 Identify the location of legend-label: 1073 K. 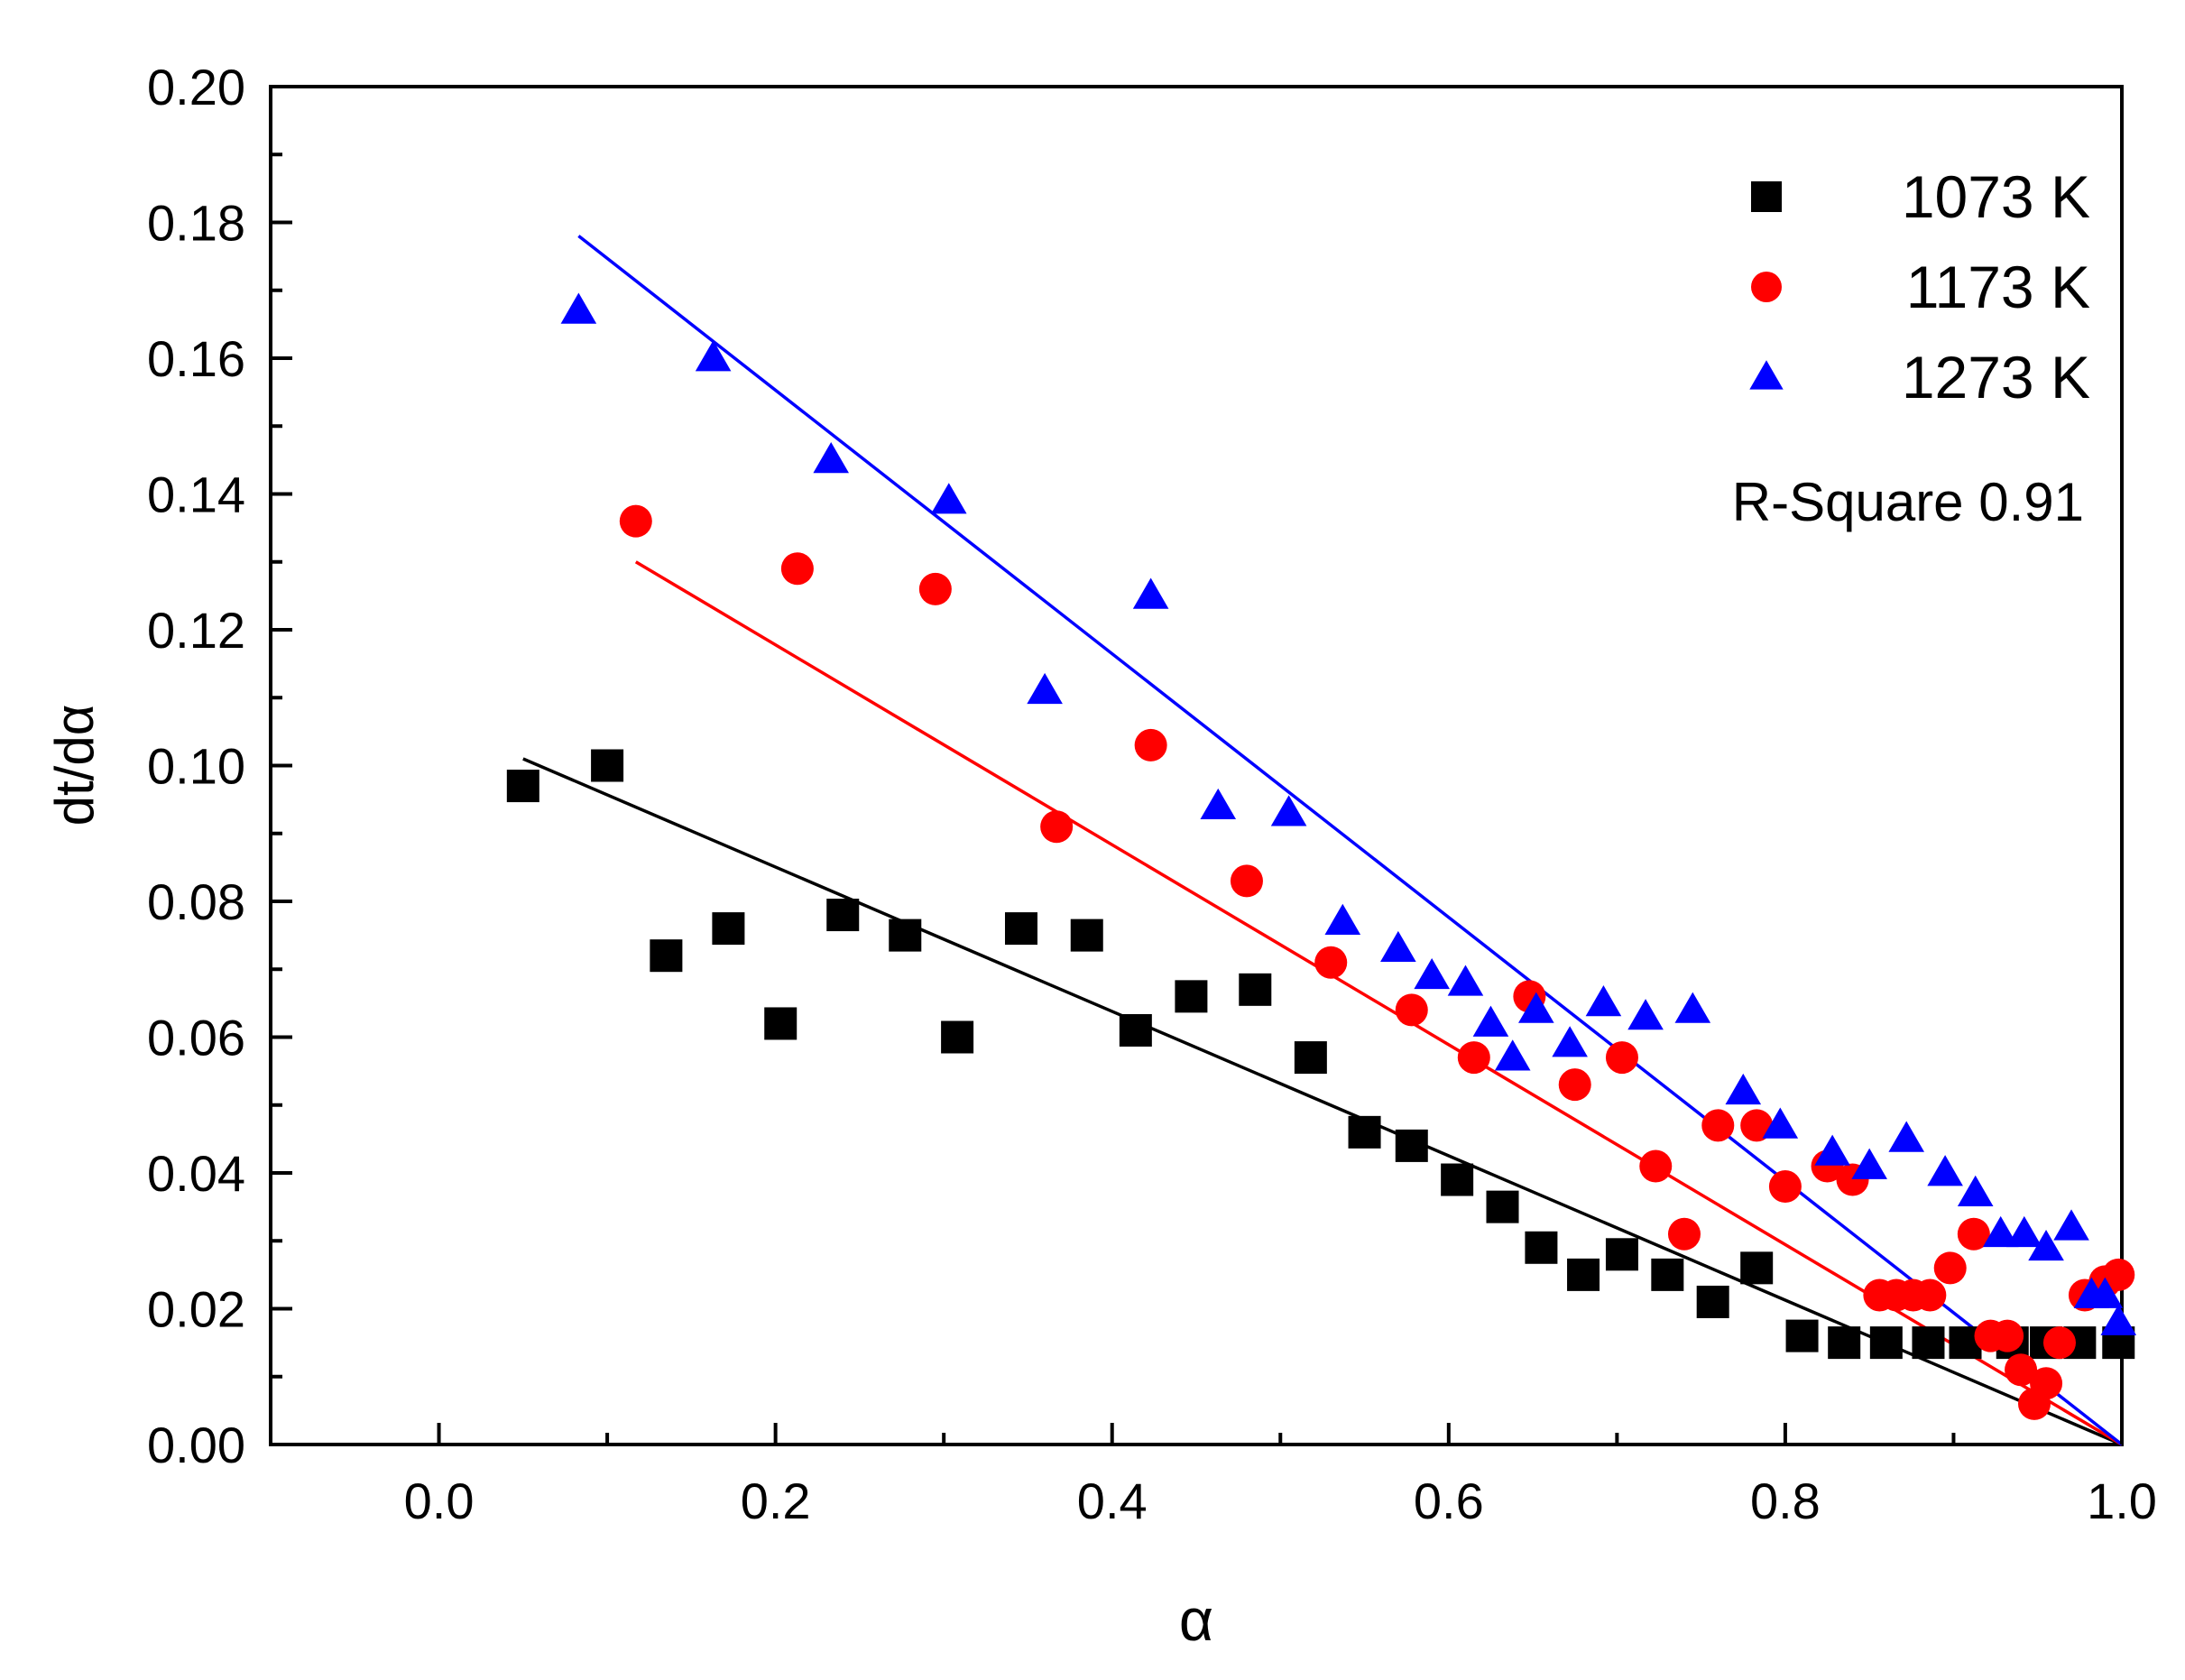
(1996, 196).